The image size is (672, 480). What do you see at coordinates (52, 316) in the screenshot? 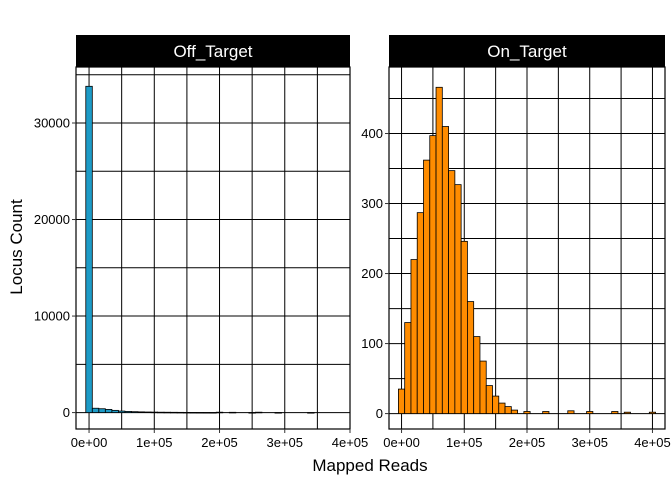
I see `y-tick-label: 10000` at bounding box center [52, 316].